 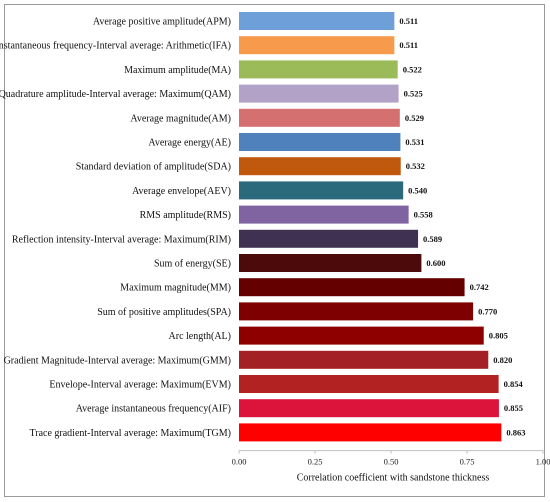 What do you see at coordinates (479, 287) in the screenshot?
I see `value-label: 0.742` at bounding box center [479, 287].